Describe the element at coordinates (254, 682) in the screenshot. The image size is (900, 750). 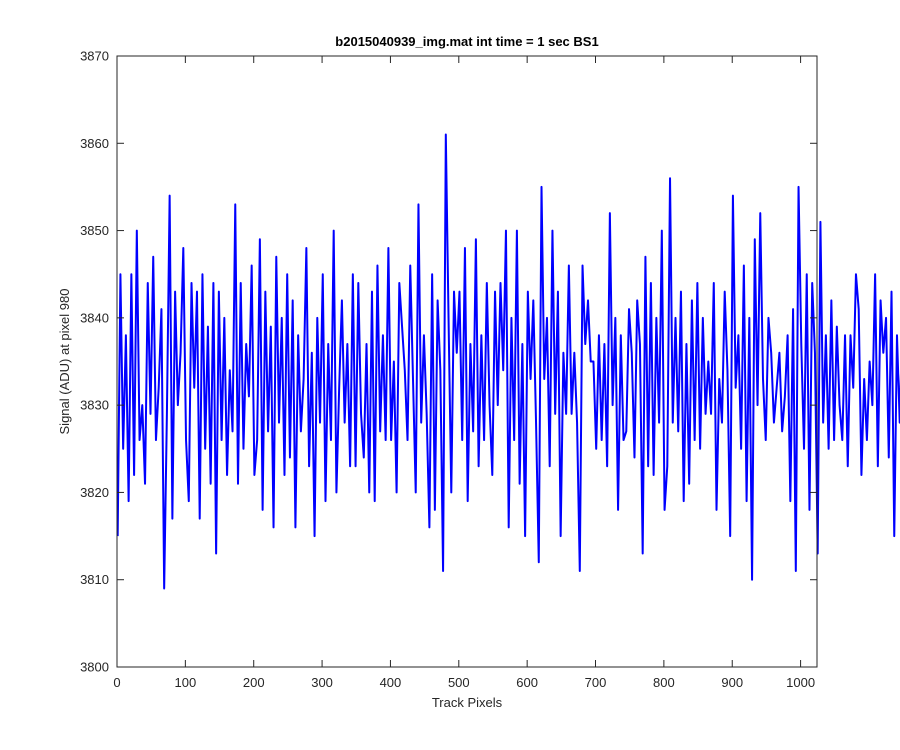
I see `x-tick-label: 200` at that location.